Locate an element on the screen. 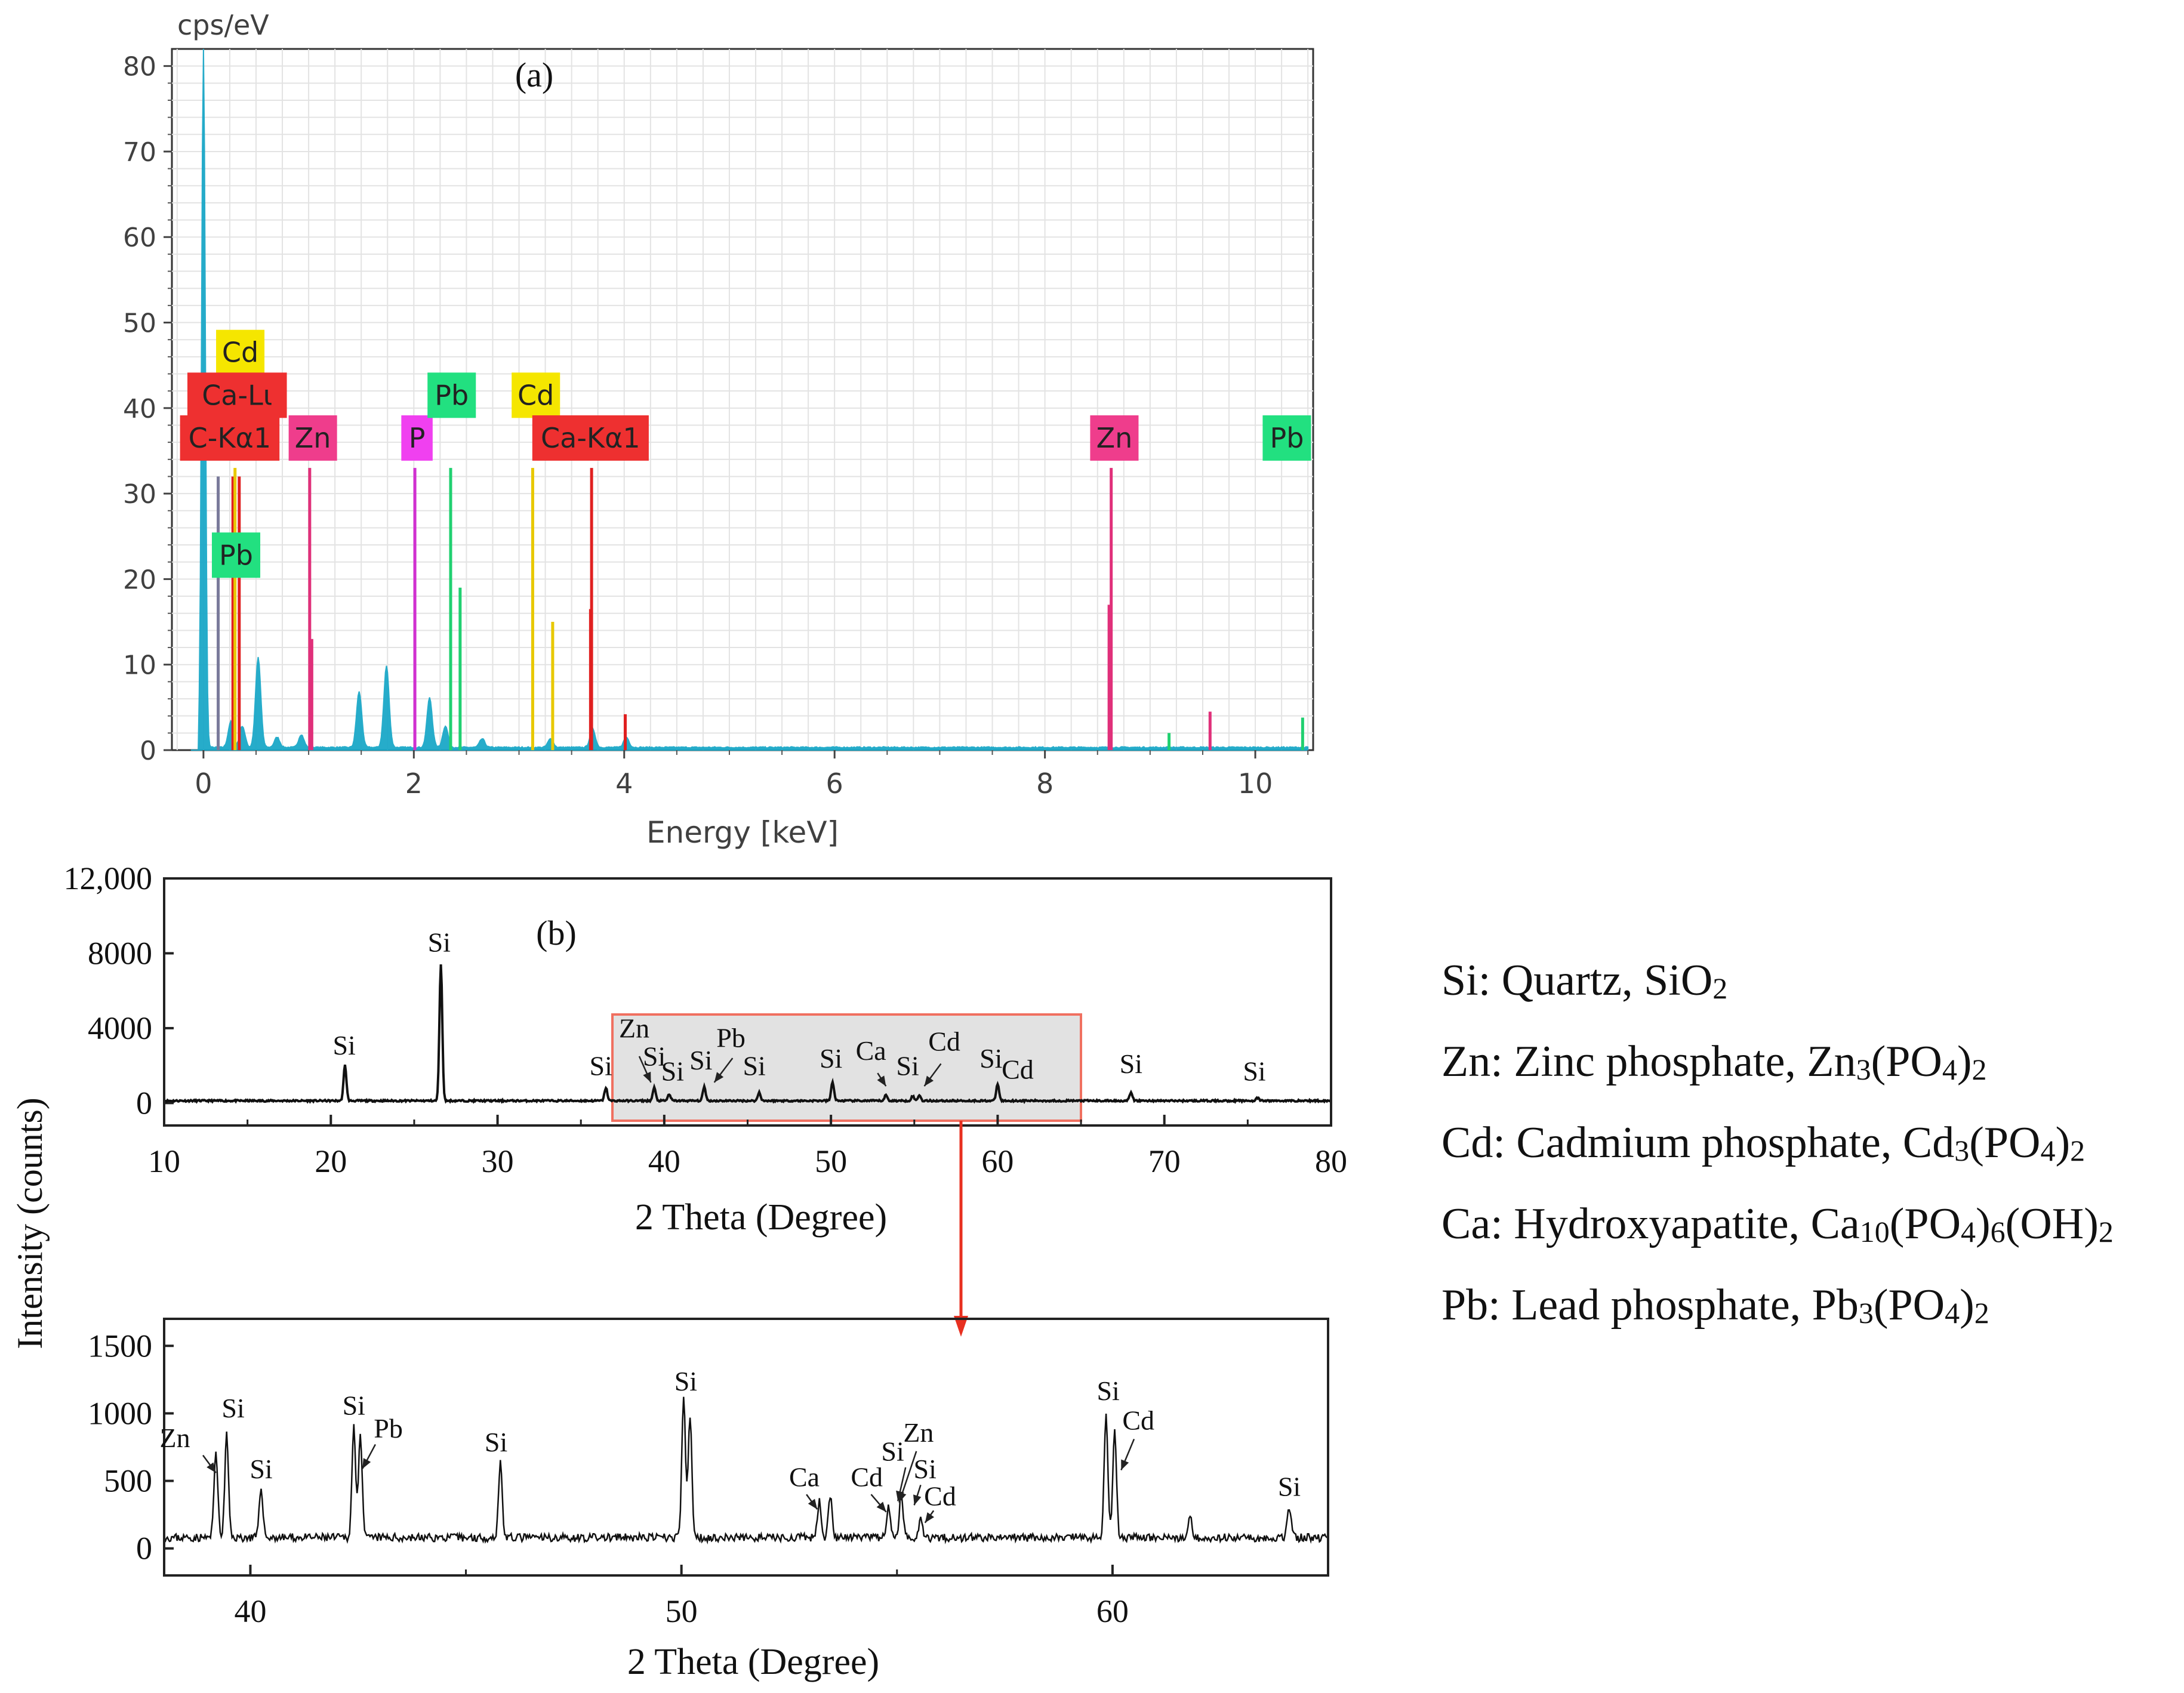 This screenshot has width=2184, height=1693. edx-y-tick-label: 80 is located at coordinates (140, 67).